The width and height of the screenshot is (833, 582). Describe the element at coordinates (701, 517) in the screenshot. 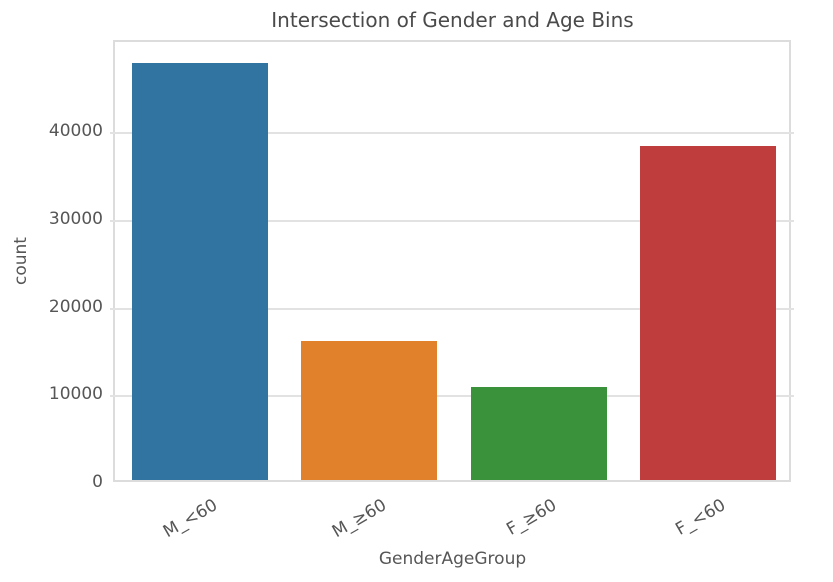

I see `x-tick-label: F_<60` at that location.